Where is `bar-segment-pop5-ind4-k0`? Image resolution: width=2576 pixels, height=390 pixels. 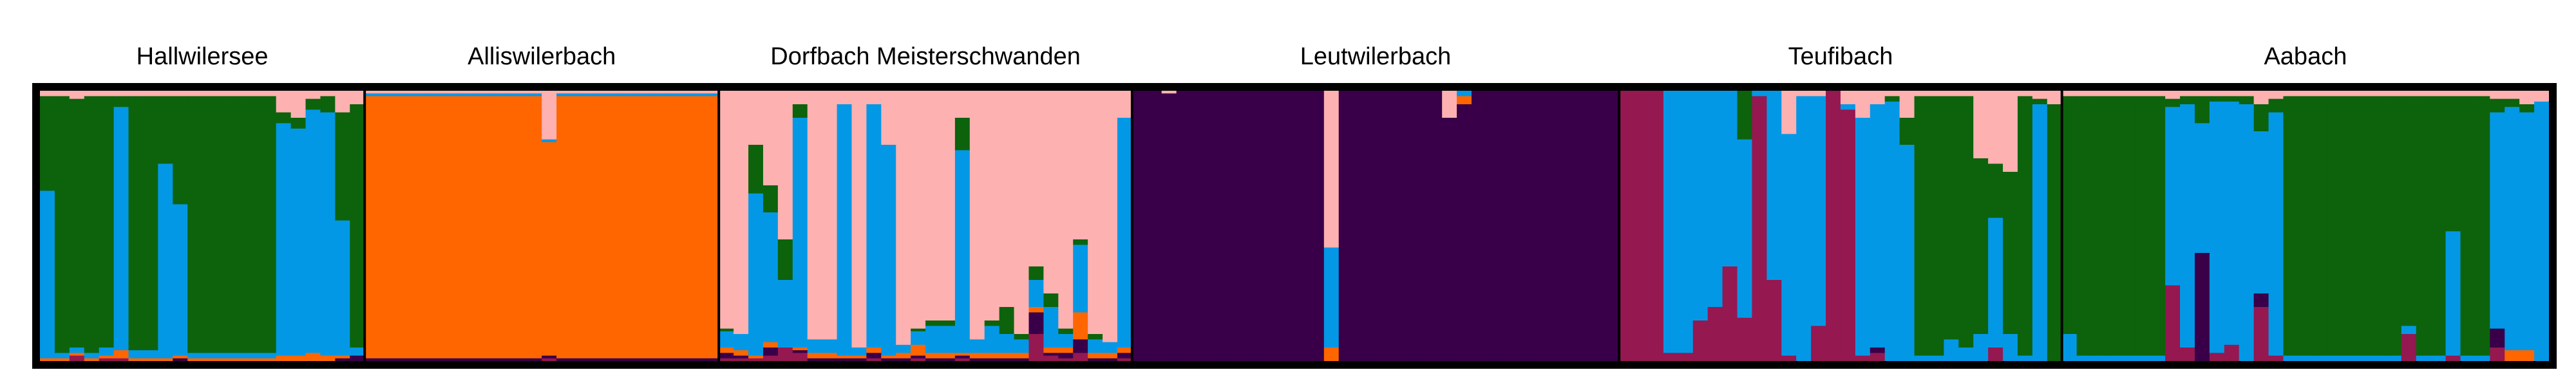 bar-segment-pop5-ind4-k0 is located at coordinates (2128, 94).